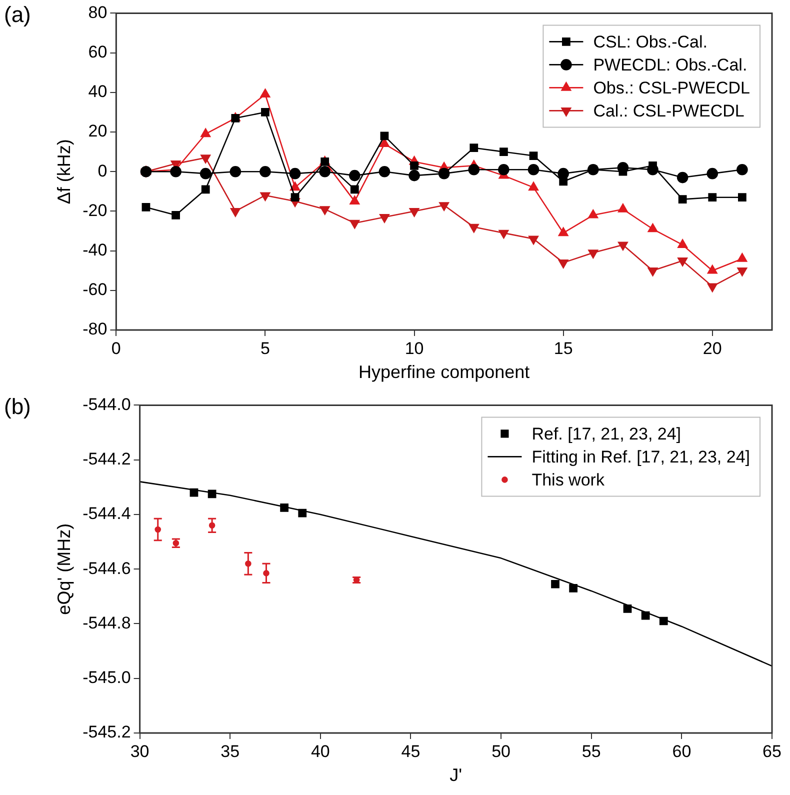 The width and height of the screenshot is (790, 795). I want to click on legend-label: This work, so click(568, 480).